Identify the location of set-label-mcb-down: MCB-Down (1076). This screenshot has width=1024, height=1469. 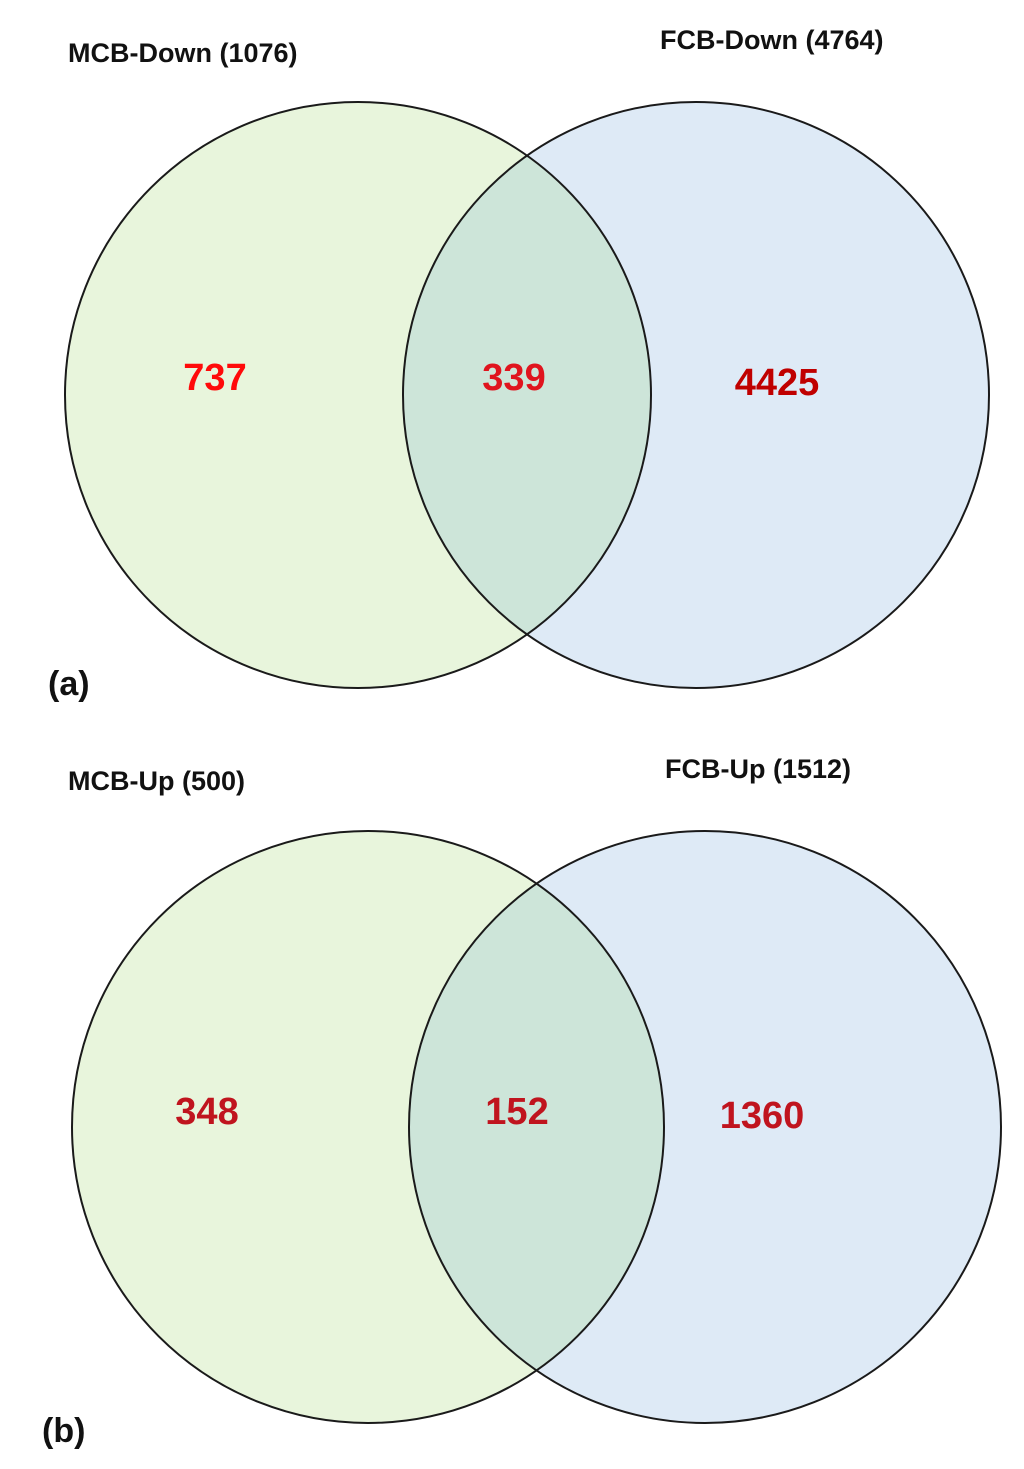
(183, 53).